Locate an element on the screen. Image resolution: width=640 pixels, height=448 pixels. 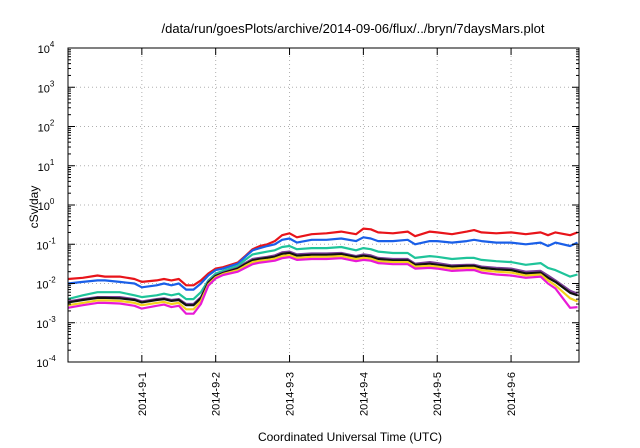
y-tick-exponent: -3 is located at coordinates (53, 319).